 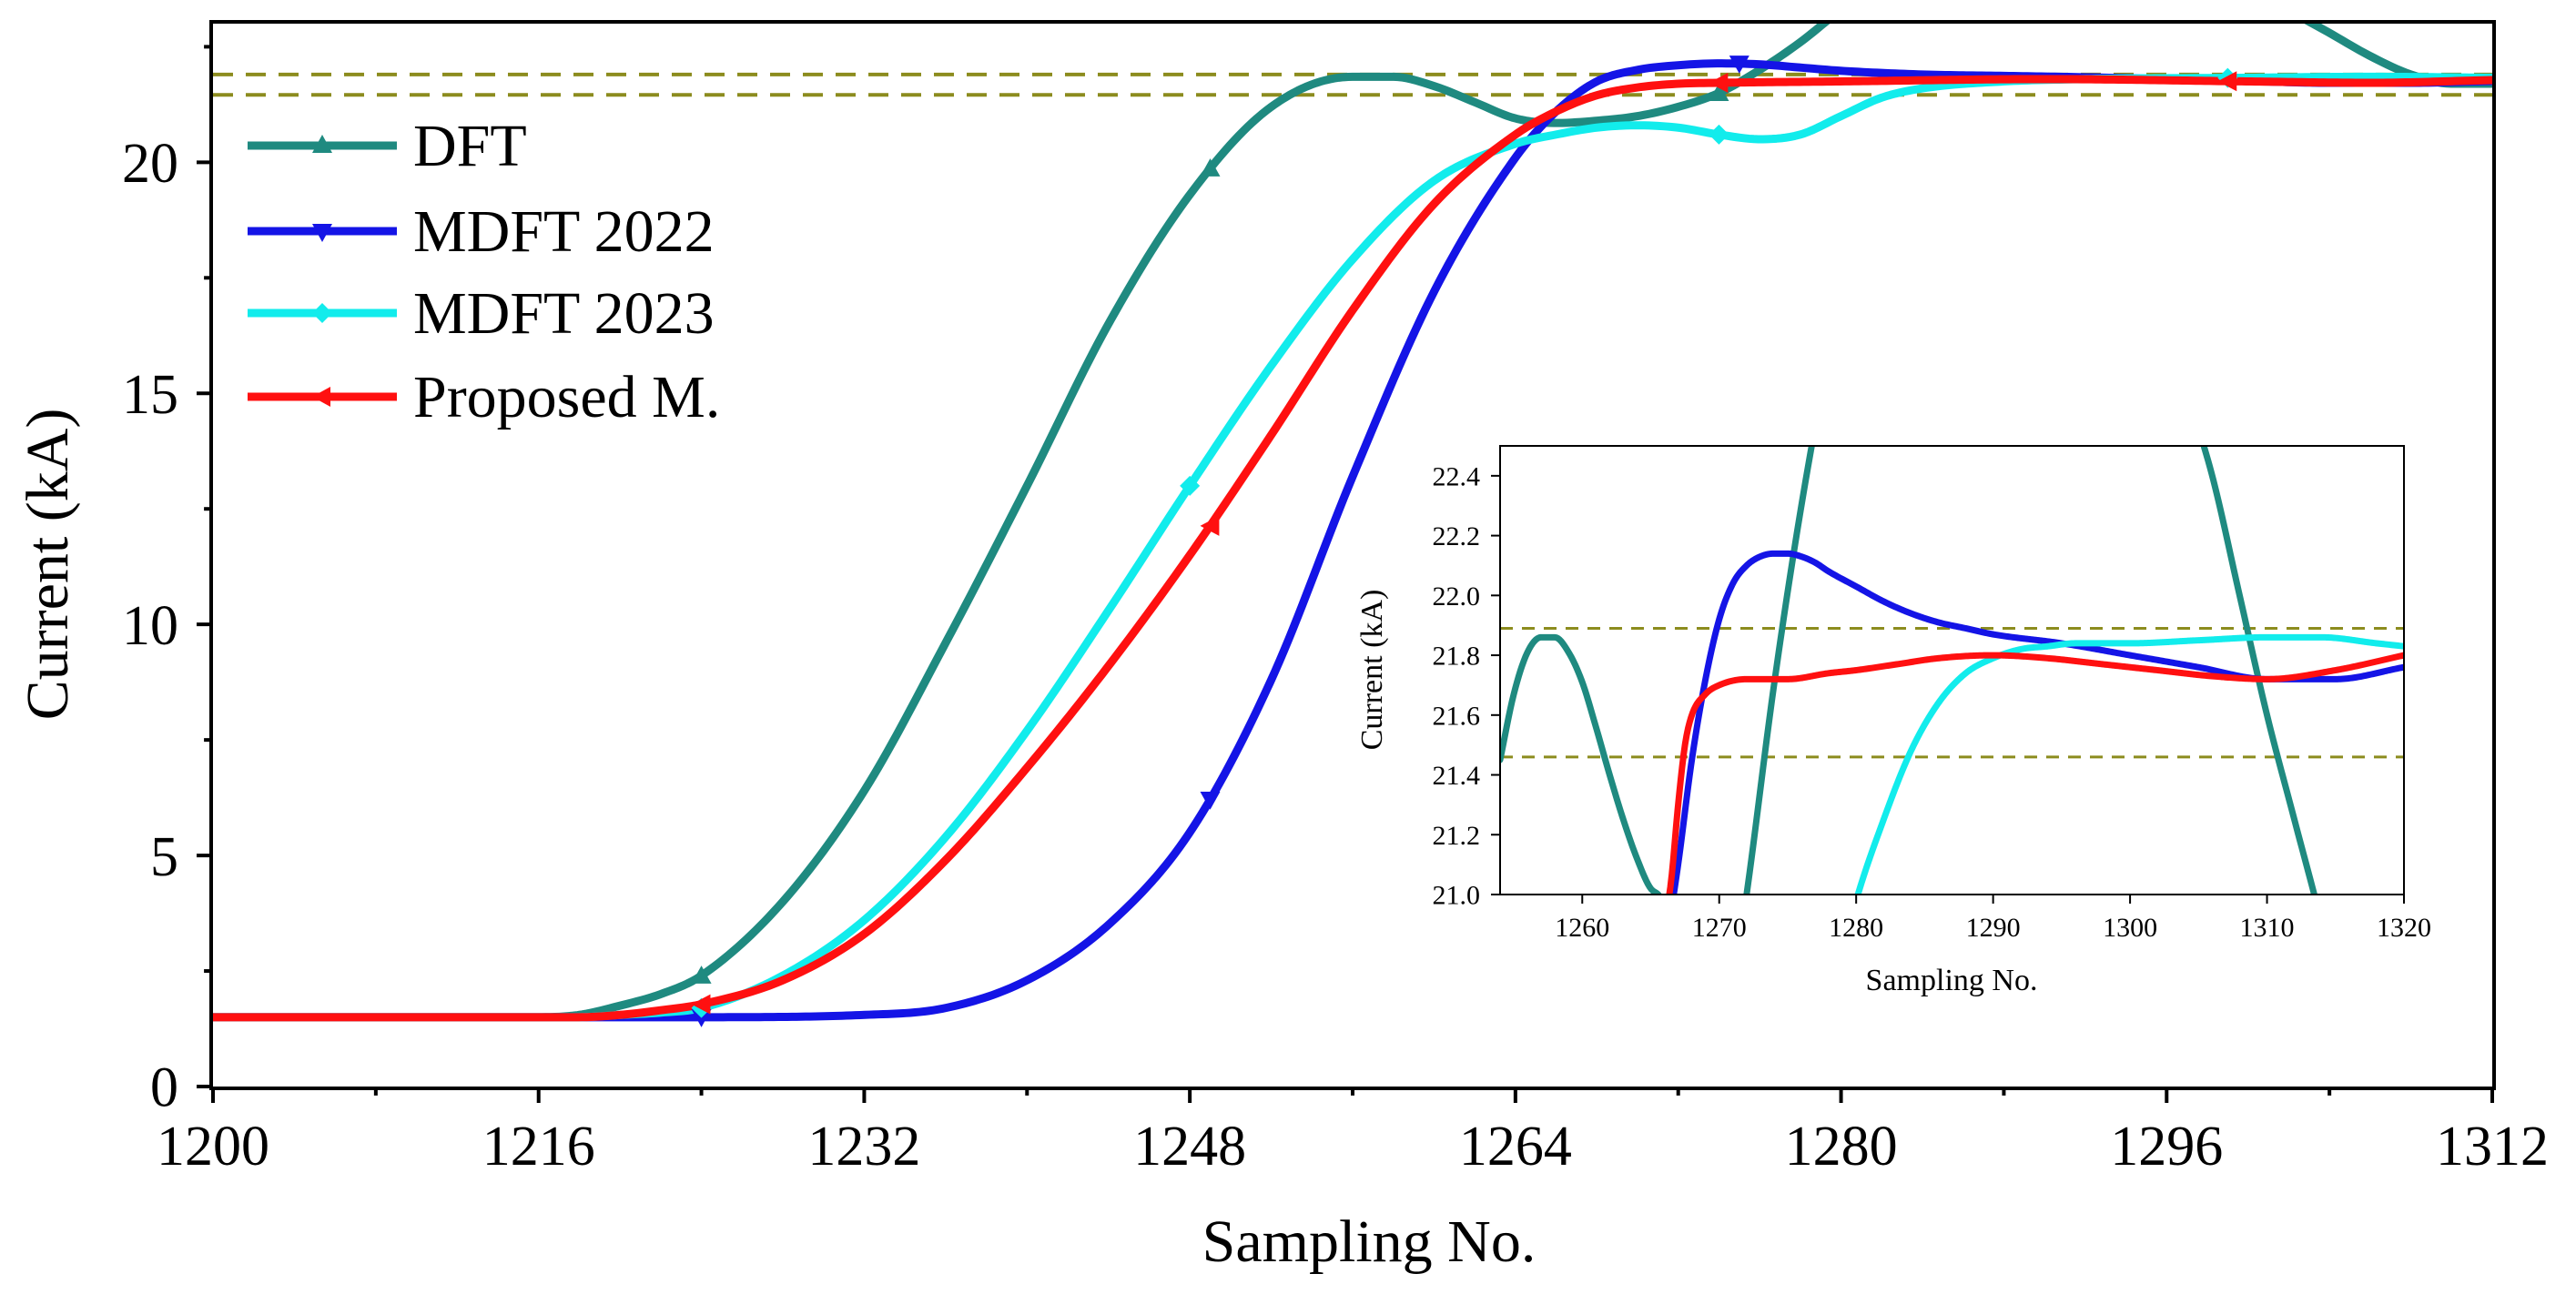 I want to click on legend-entry-dft: DFT, so click(x=387, y=146).